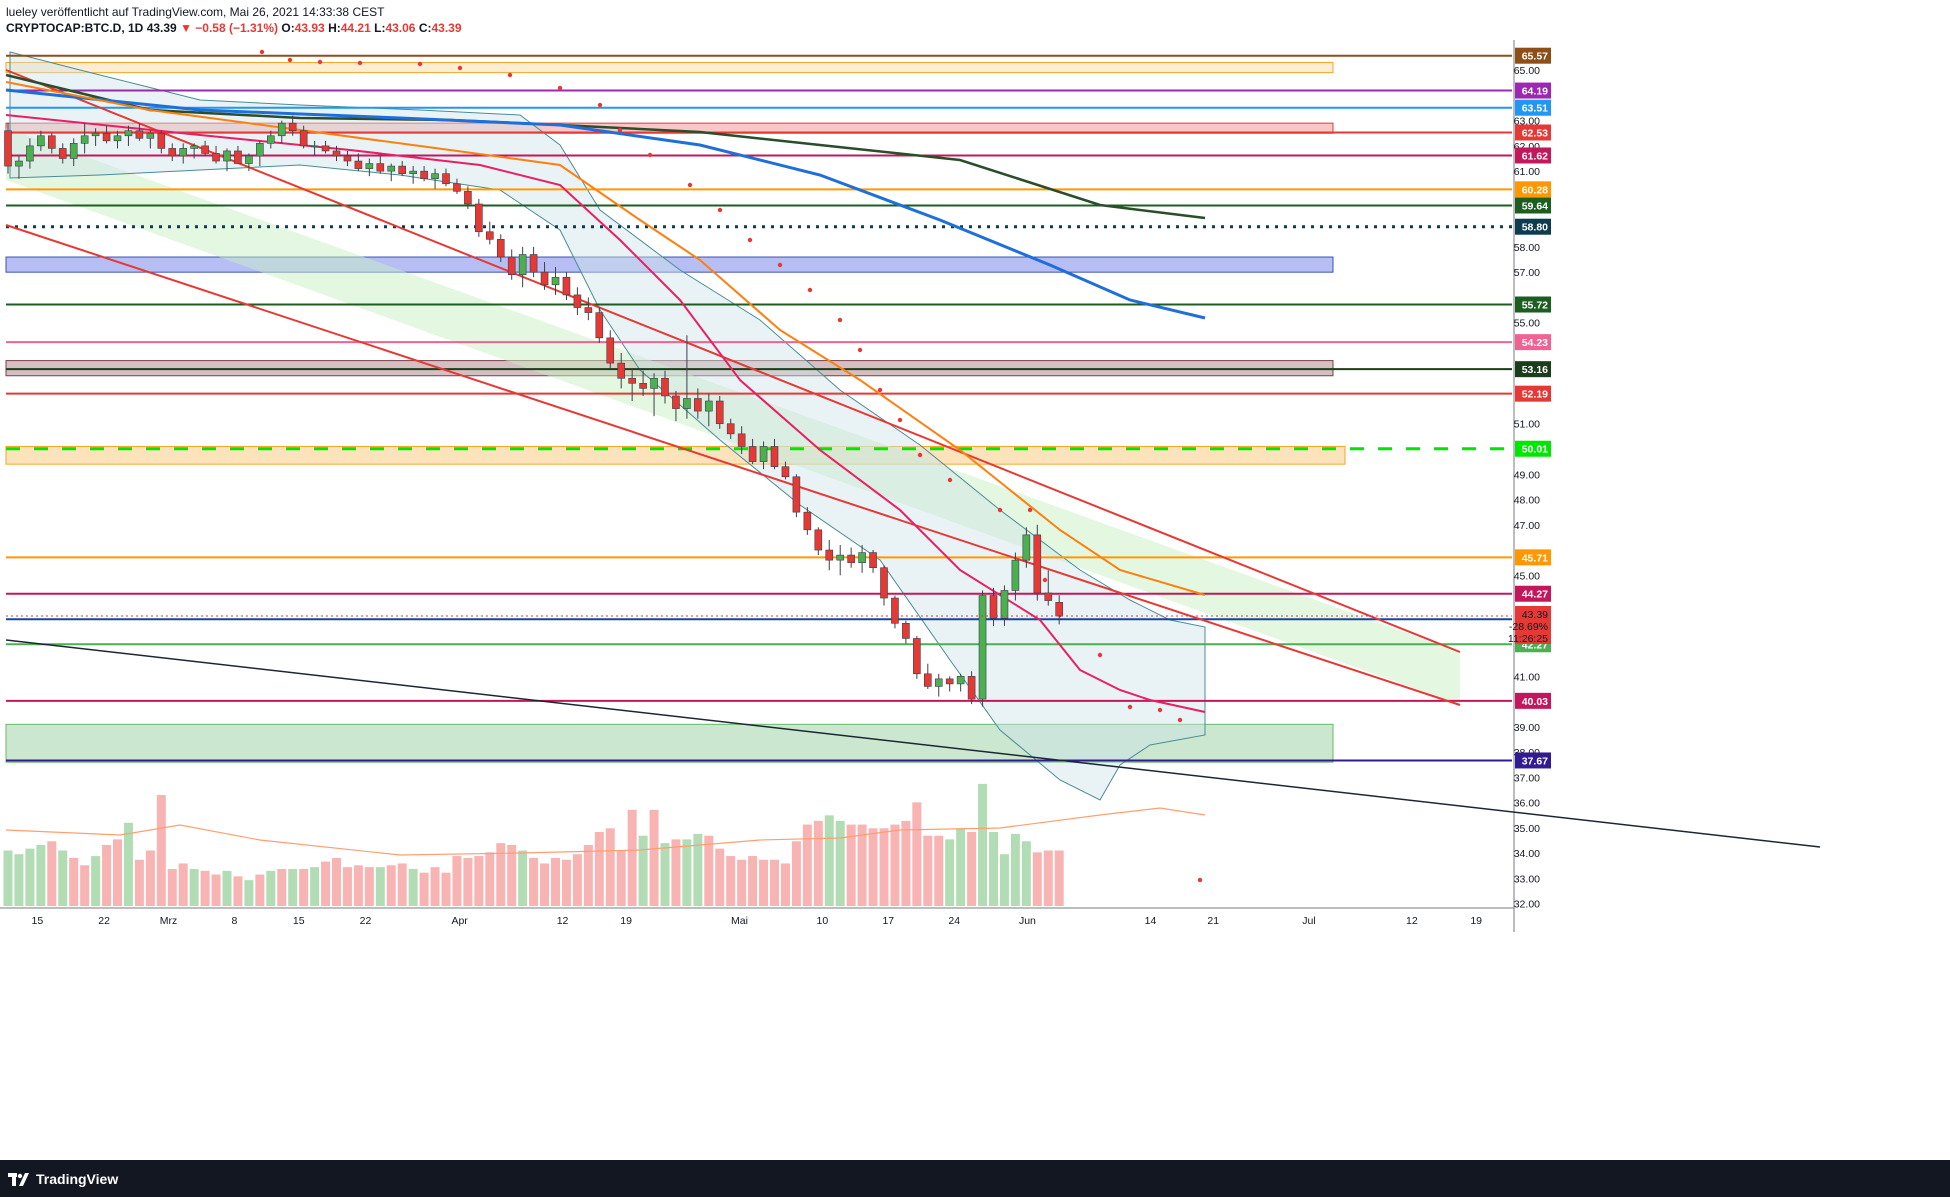 The image size is (1950, 1197). What do you see at coordinates (1527, 273) in the screenshot?
I see `y-axis-tick: 57.00` at bounding box center [1527, 273].